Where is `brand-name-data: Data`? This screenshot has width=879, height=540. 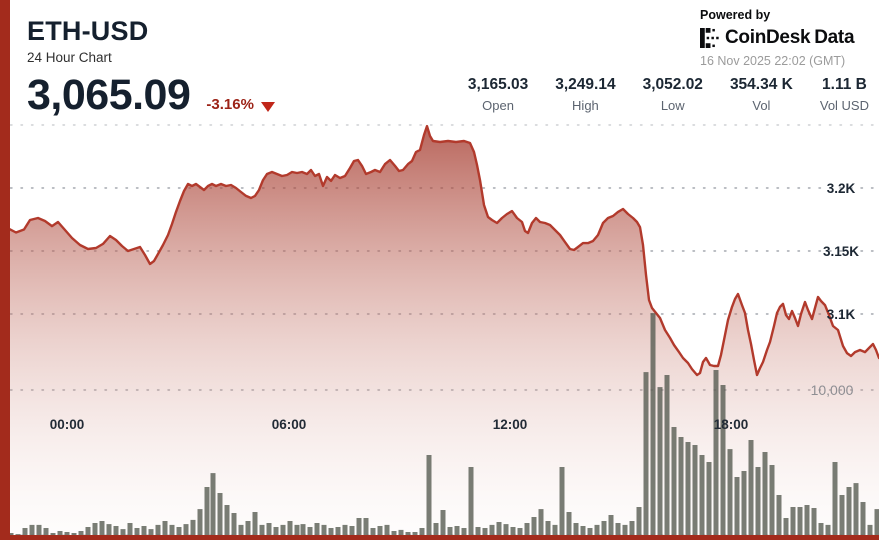
brand-name-data: Data is located at coordinates (834, 37).